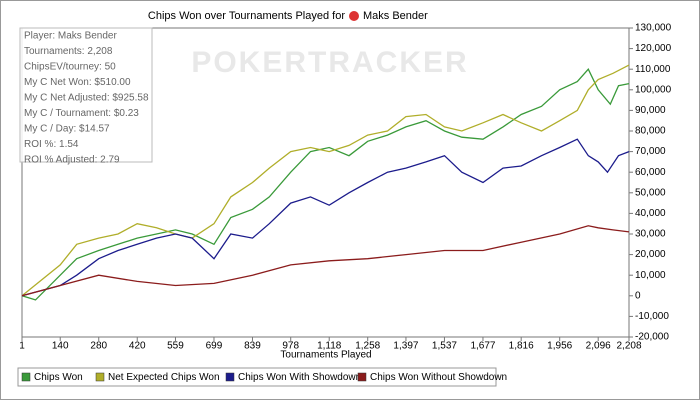 Image resolution: width=700 pixels, height=405 pixels. Describe the element at coordinates (81, 113) in the screenshot. I see `stats-line: My C / Tournament: $0.23` at that location.